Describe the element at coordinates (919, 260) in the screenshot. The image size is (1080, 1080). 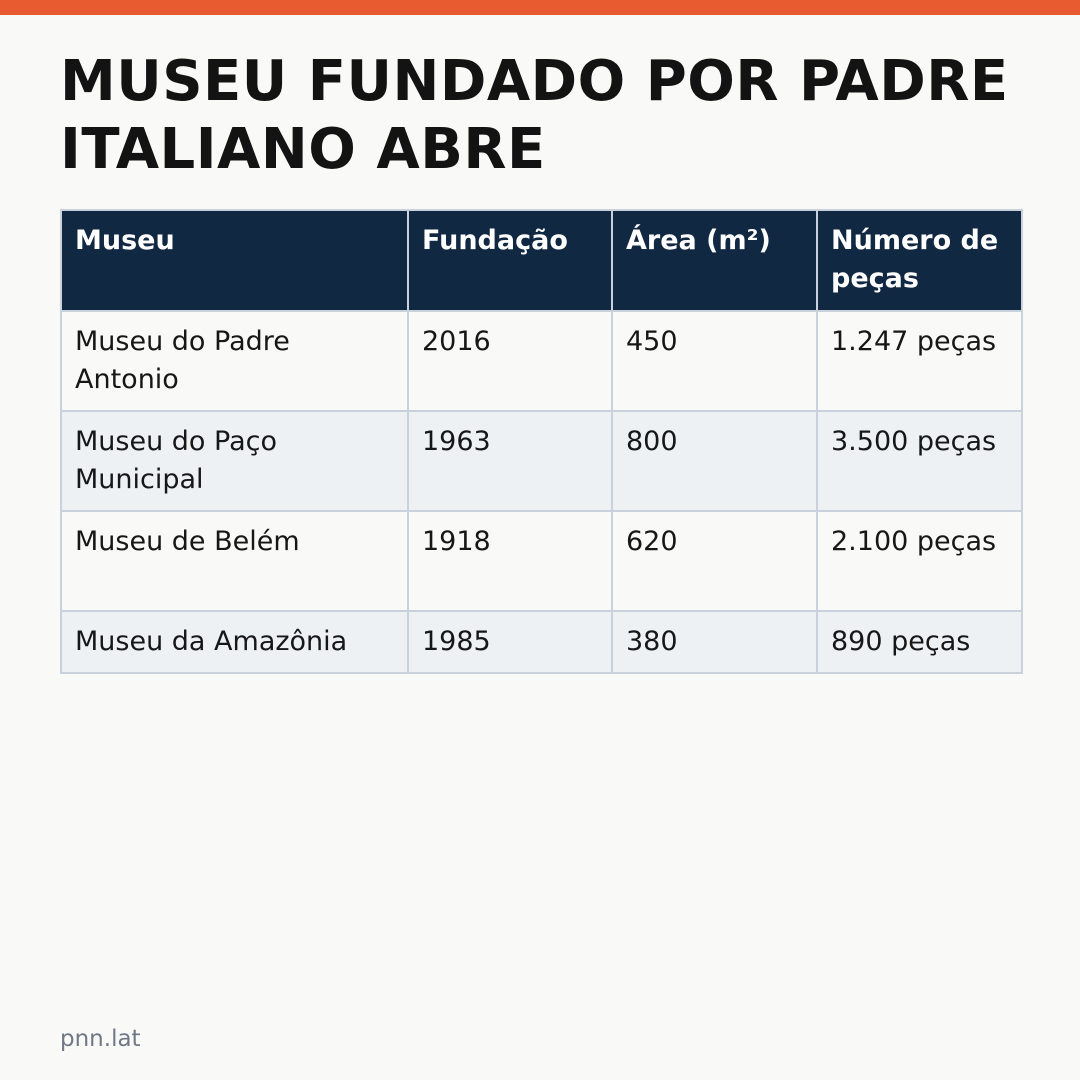
I see `header-piece-count: Número de peças` at that location.